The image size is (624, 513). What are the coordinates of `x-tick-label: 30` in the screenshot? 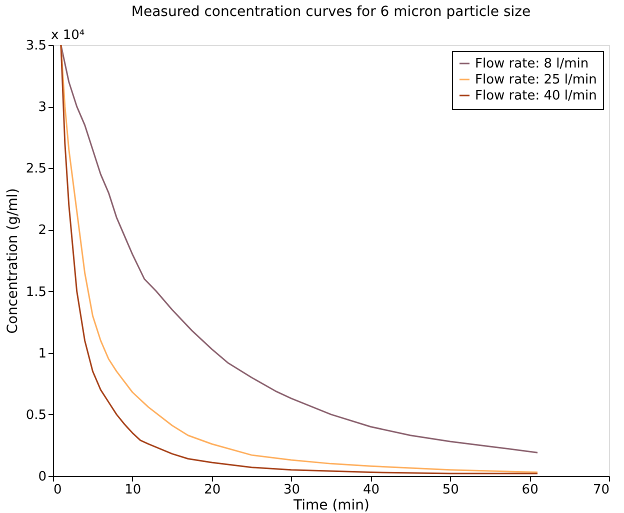 It's located at (292, 490).